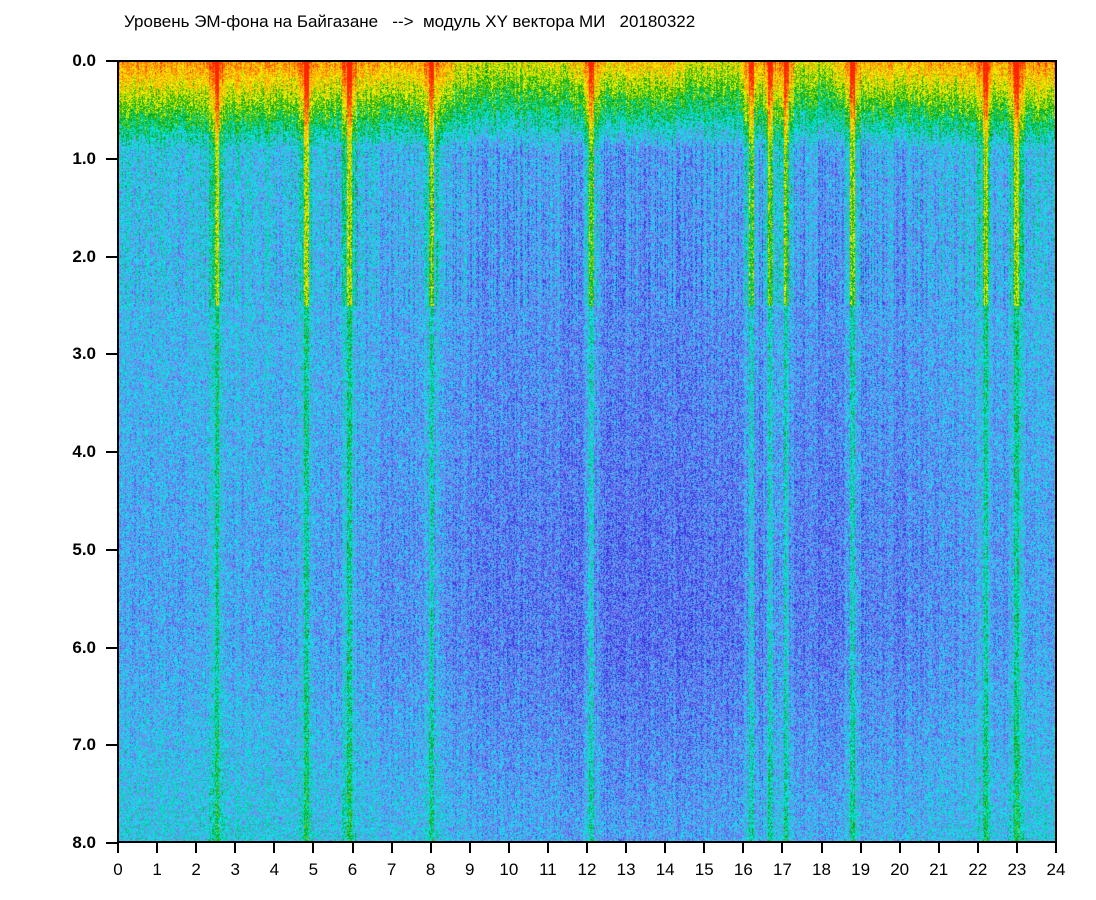  What do you see at coordinates (900, 869) in the screenshot?
I see `x-tick-label: 20` at bounding box center [900, 869].